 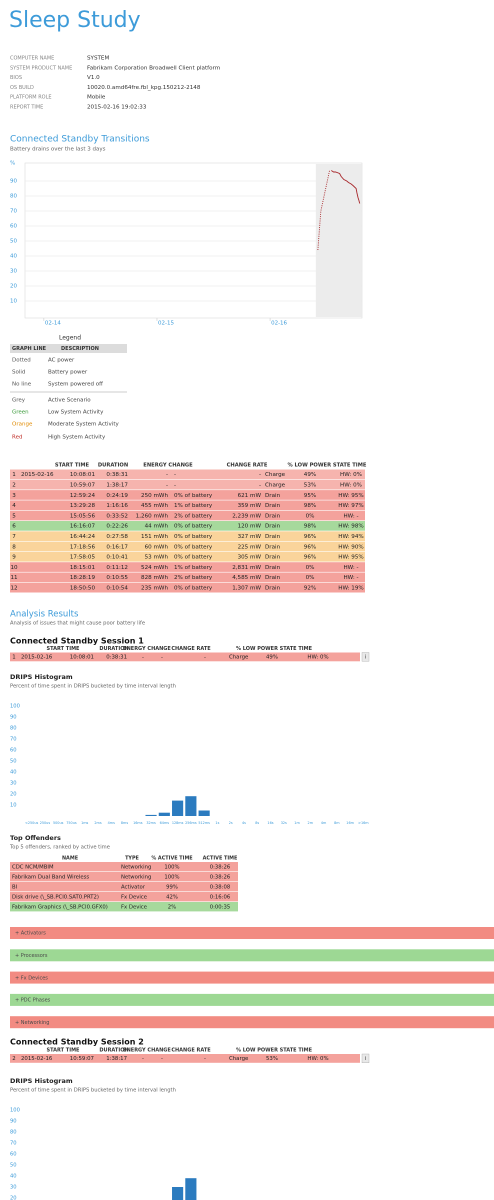 What do you see at coordinates (13, 773) in the screenshot?
I see `y-tick-label: 40` at bounding box center [13, 773].